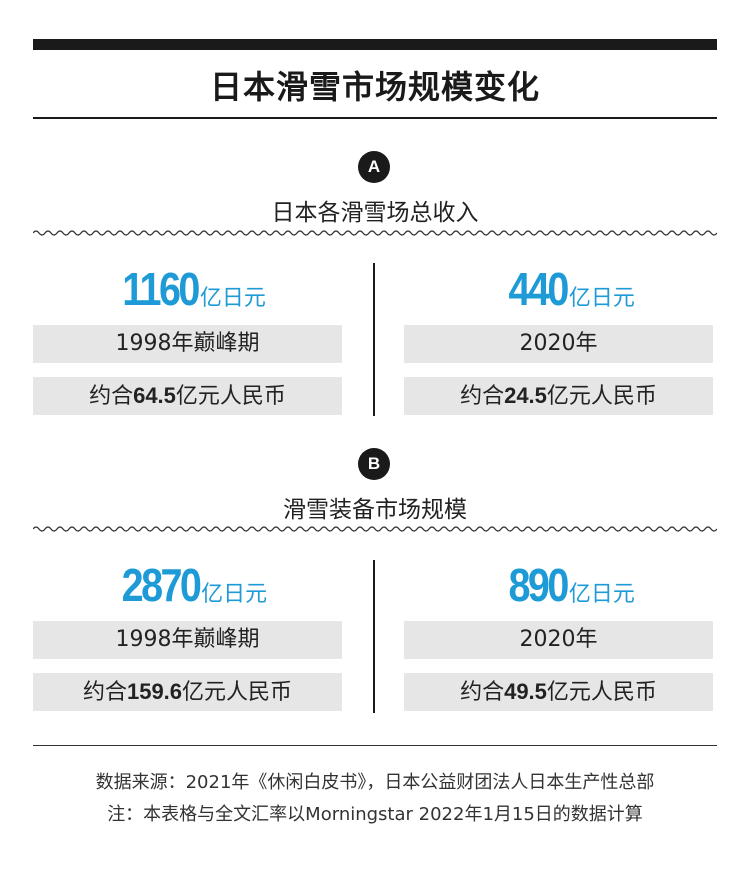 The width and height of the screenshot is (750, 873). Describe the element at coordinates (375, 44) in the screenshot. I see `top-bar` at that location.